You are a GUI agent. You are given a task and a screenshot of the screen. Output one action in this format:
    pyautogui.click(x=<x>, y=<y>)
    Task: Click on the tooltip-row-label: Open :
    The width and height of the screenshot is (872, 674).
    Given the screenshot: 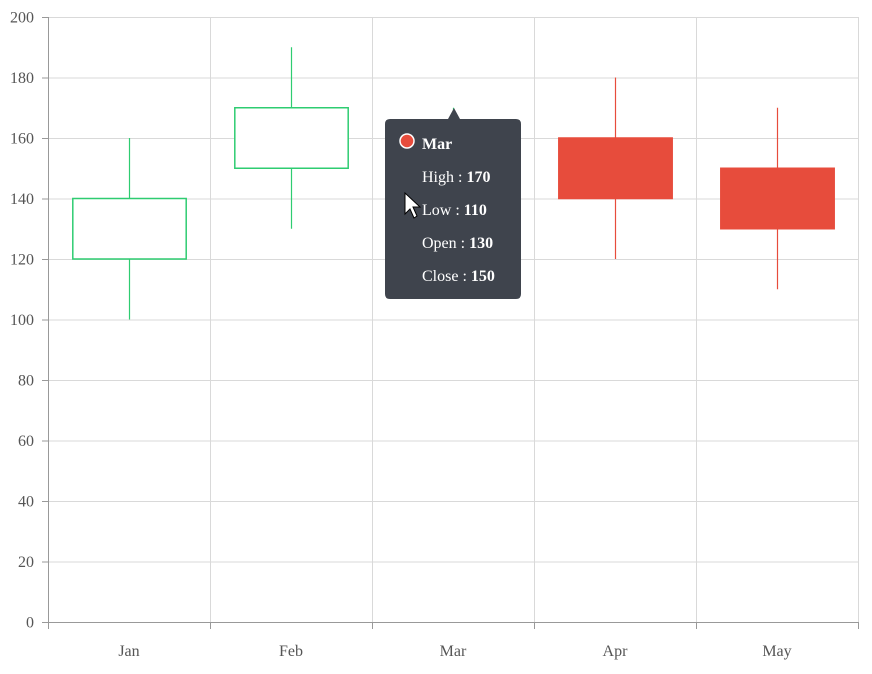 What is the action you would take?
    pyautogui.click(x=445, y=243)
    